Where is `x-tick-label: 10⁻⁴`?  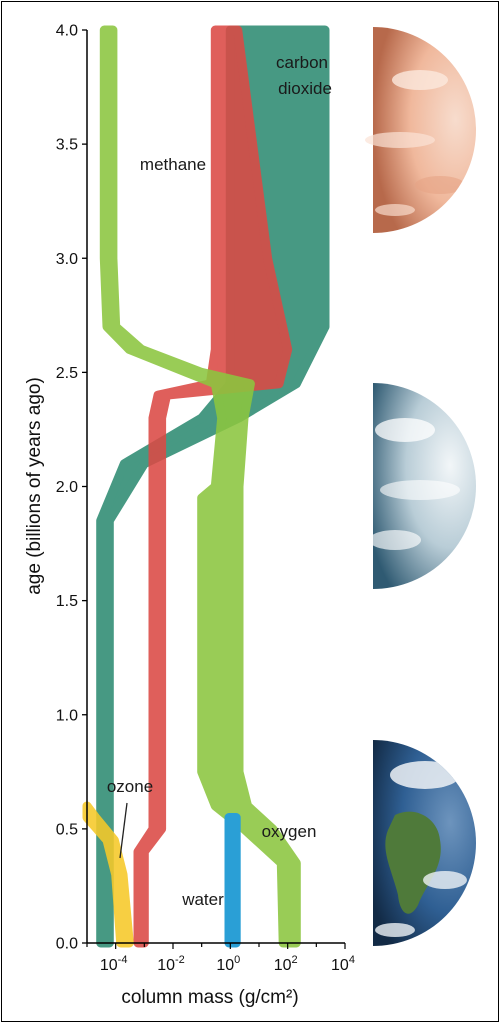 x-tick-label: 10⁻⁴ is located at coordinates (114, 964).